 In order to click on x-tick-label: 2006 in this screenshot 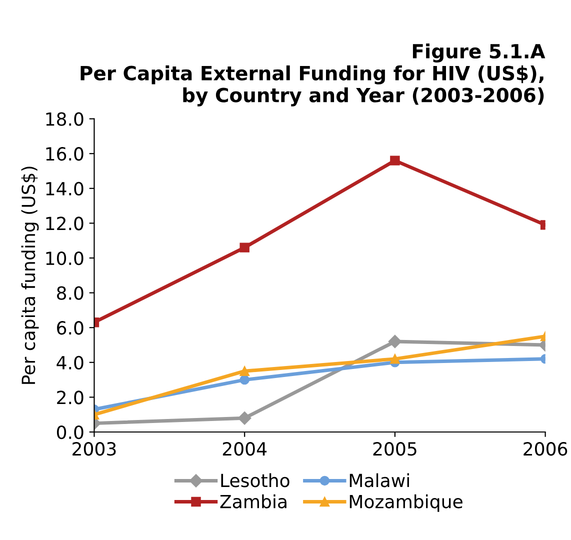, I will do `click(546, 449)`.